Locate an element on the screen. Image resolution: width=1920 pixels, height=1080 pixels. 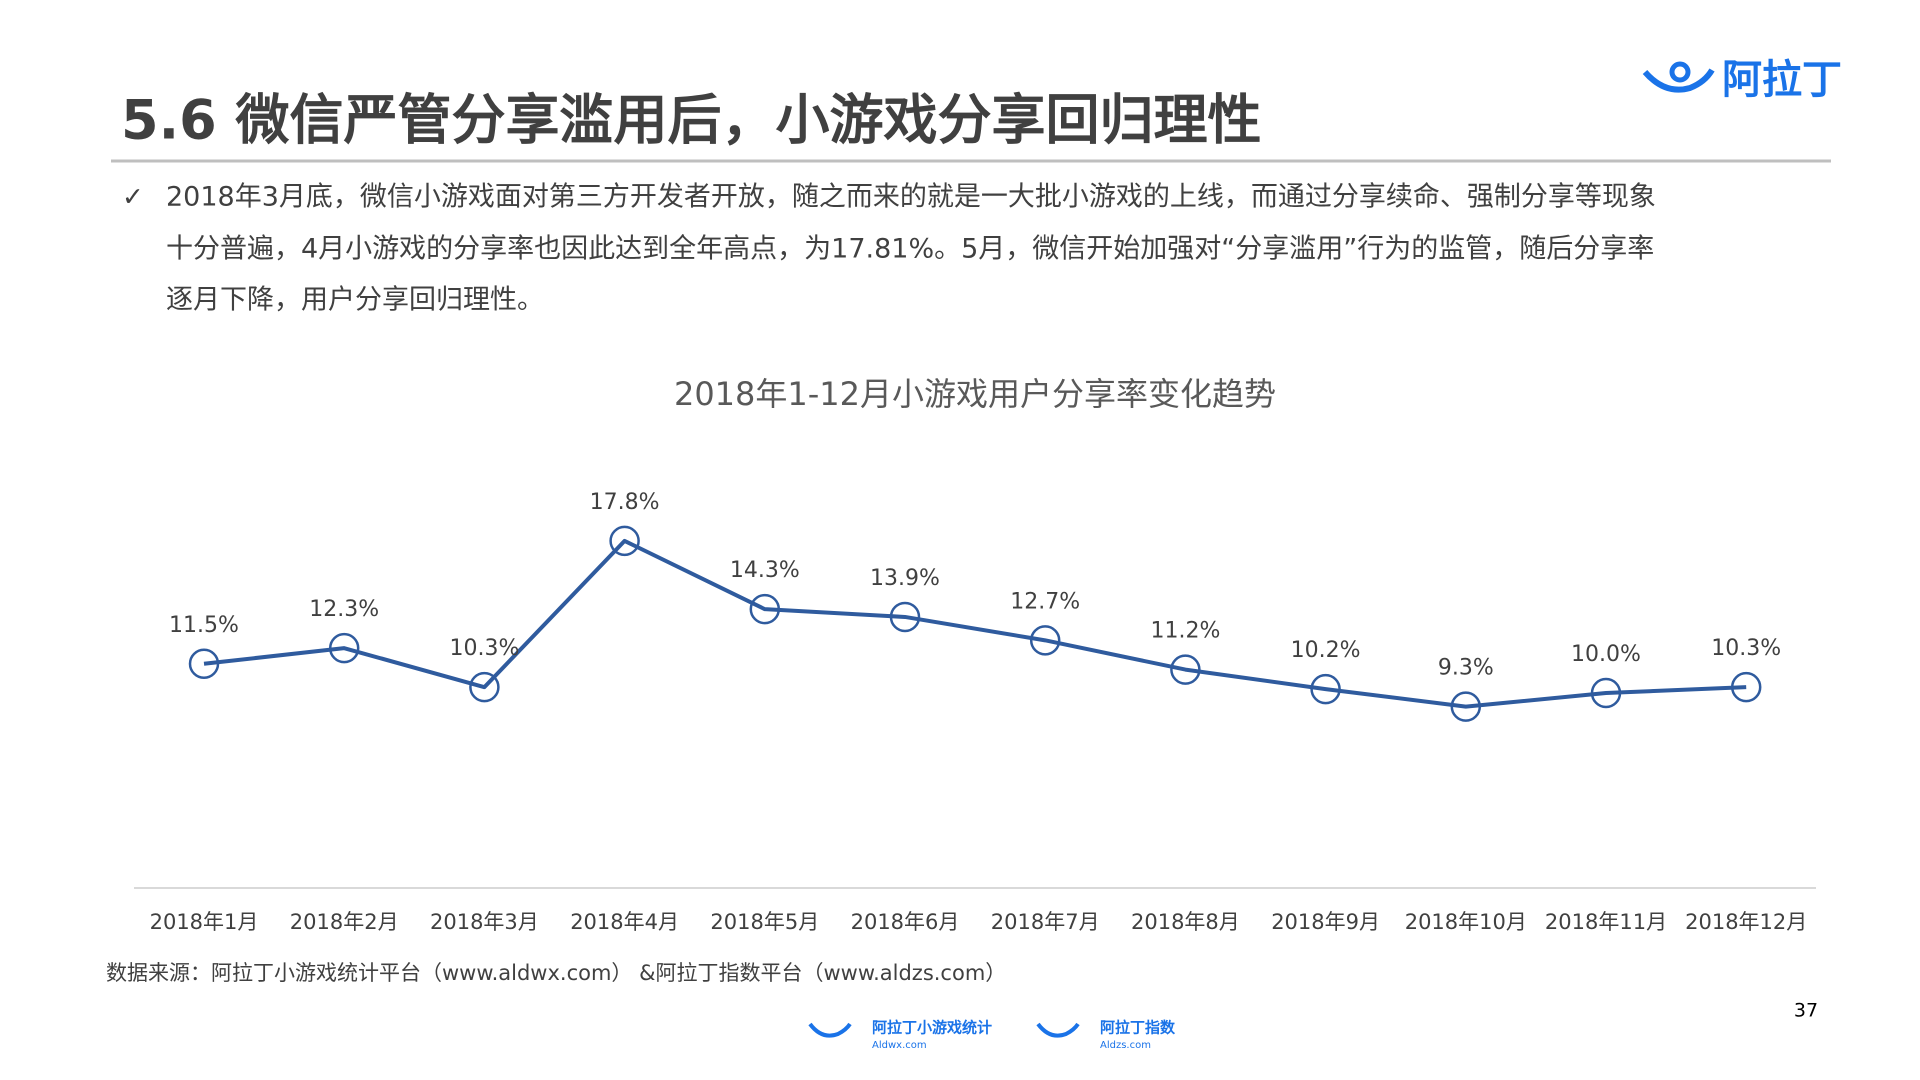
chart-title: 2018年1-12月小游戏用户分享率变化趋势 is located at coordinates (975, 394).